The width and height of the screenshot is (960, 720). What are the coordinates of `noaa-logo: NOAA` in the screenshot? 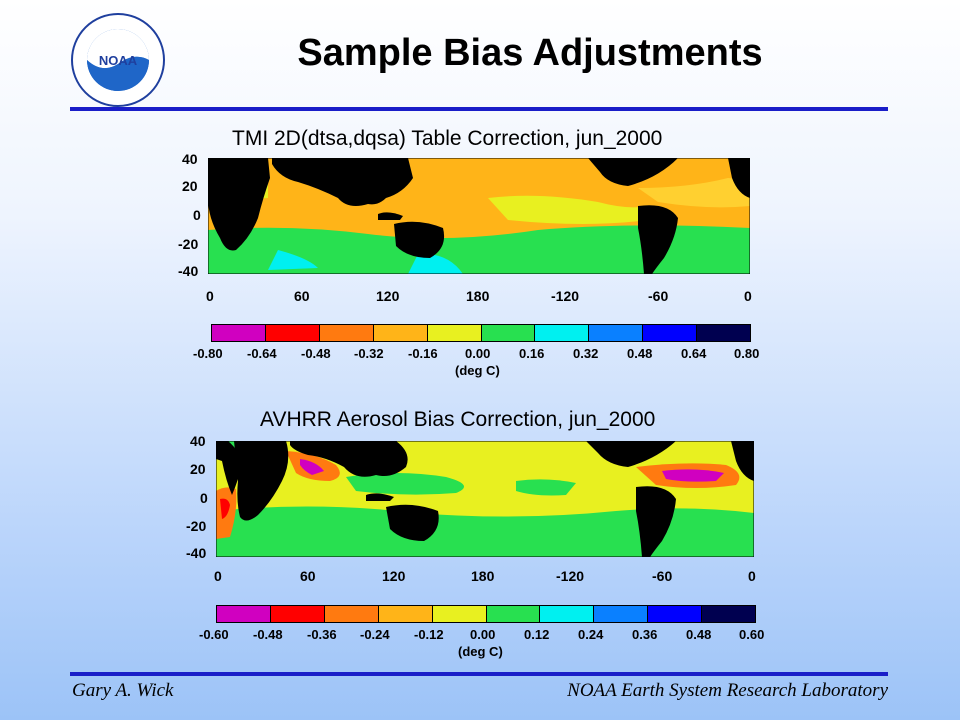 It's located at (118, 60).